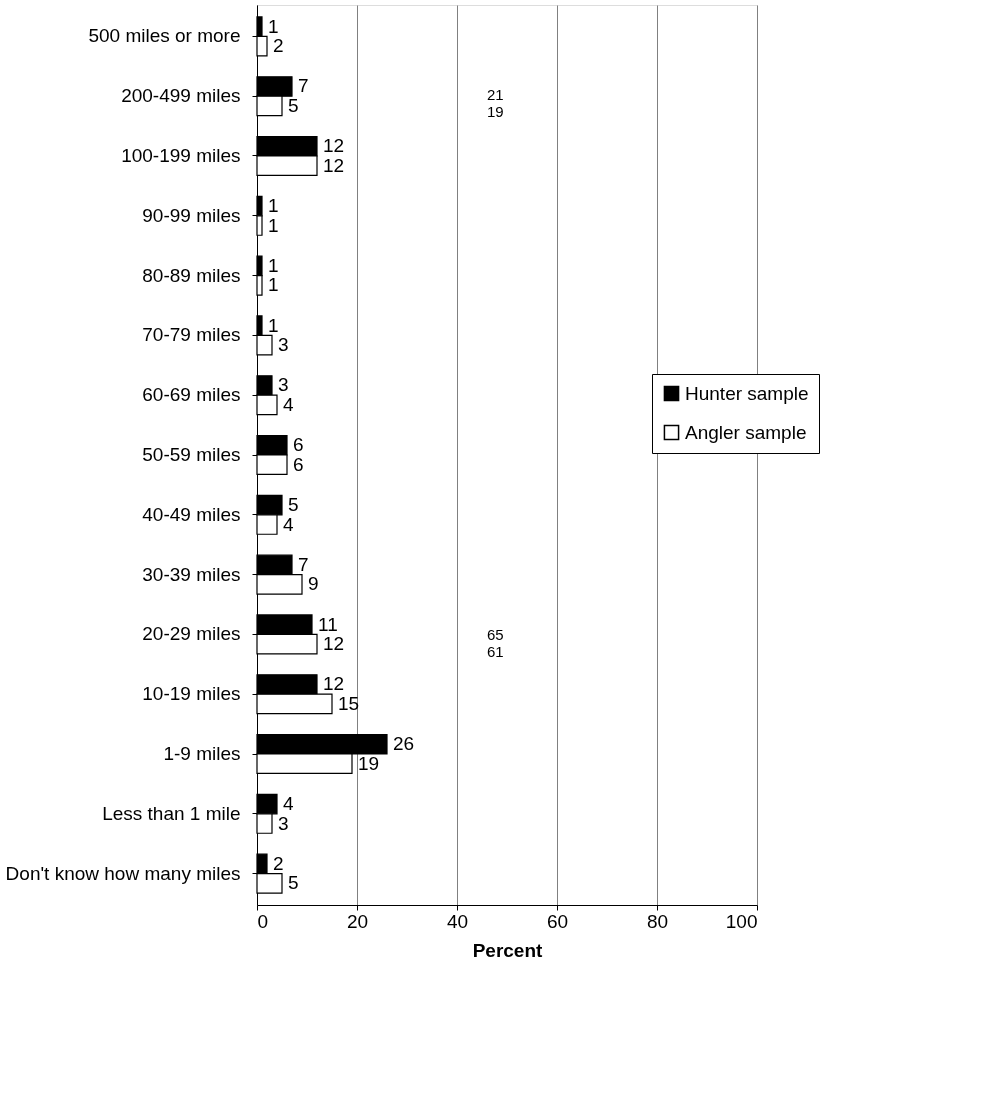  What do you see at coordinates (263, 921) in the screenshot?
I see `x-tick-label: 0` at bounding box center [263, 921].